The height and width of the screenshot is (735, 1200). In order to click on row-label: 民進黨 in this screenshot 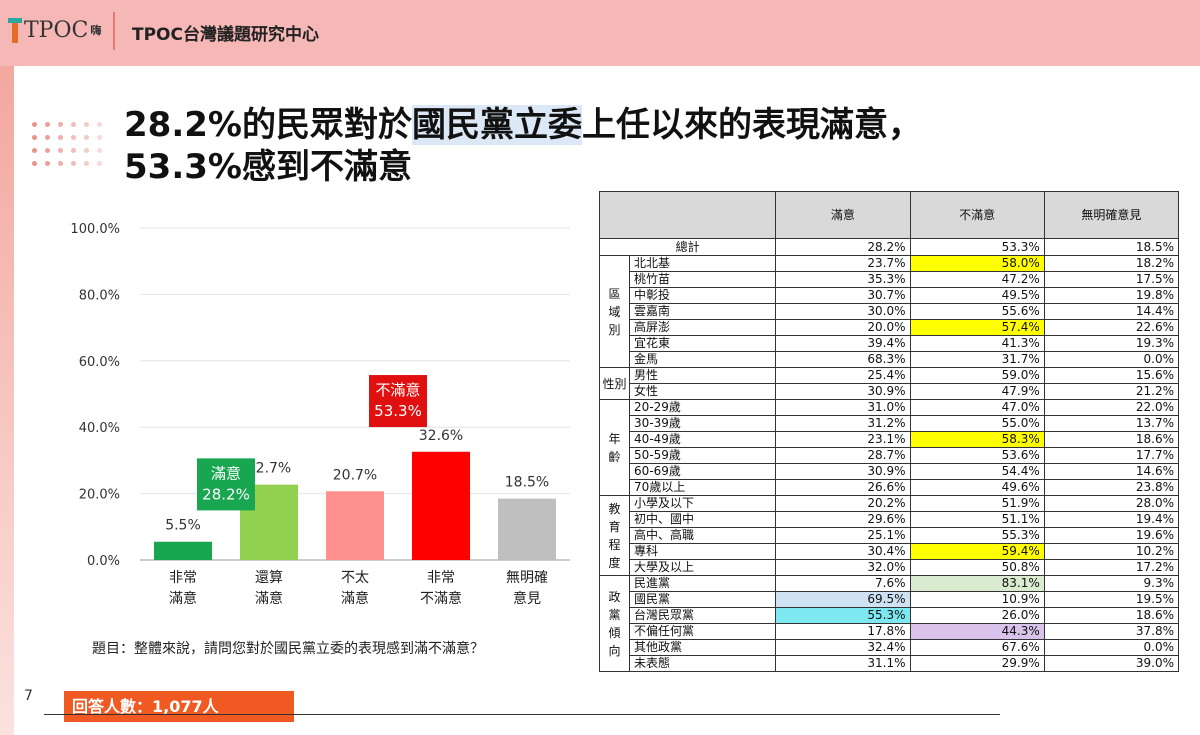, I will do `click(703, 583)`.